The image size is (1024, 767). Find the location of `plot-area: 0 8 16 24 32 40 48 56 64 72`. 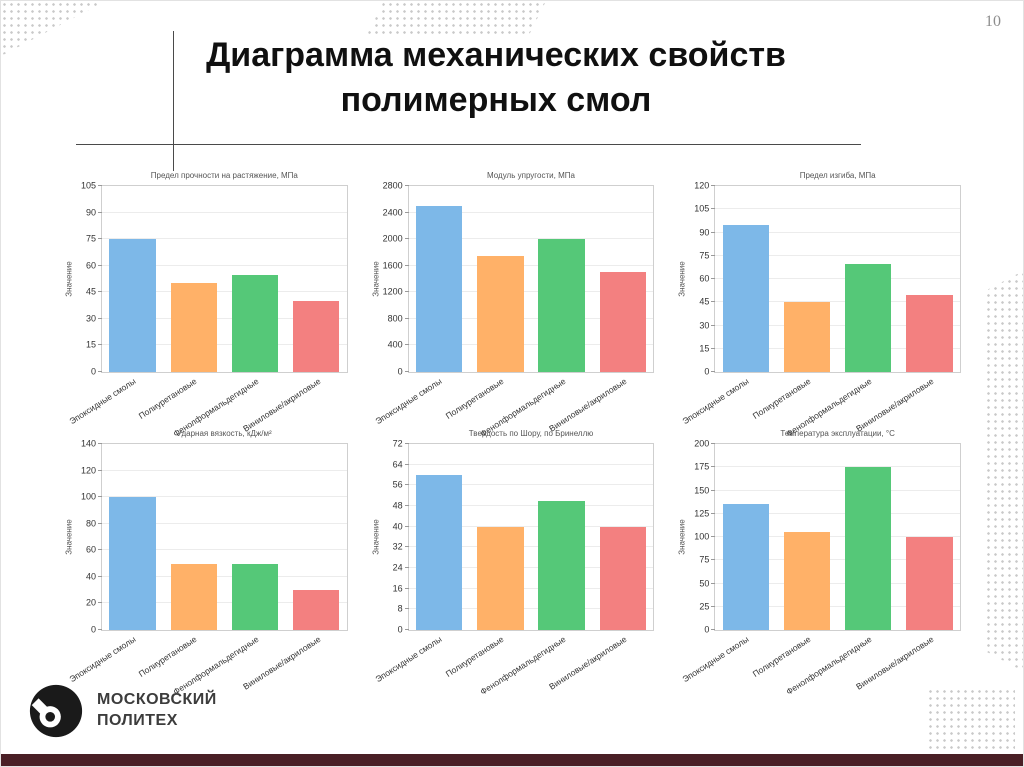

plot-area: 0 8 16 24 32 40 48 56 64 72 is located at coordinates (524, 536).